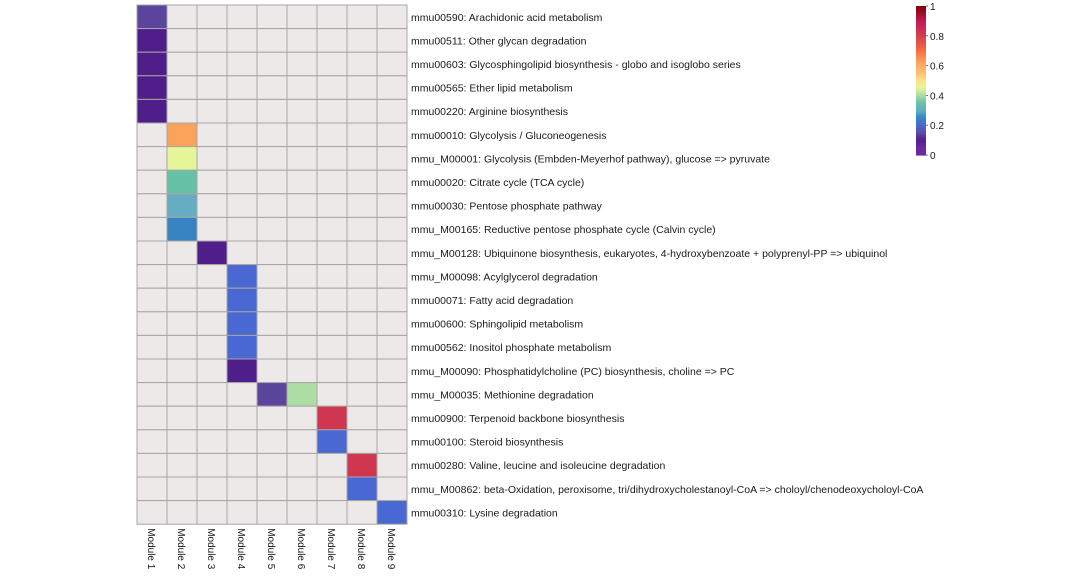 The image size is (1080, 576). I want to click on legend-tick-label: 1, so click(933, 7).